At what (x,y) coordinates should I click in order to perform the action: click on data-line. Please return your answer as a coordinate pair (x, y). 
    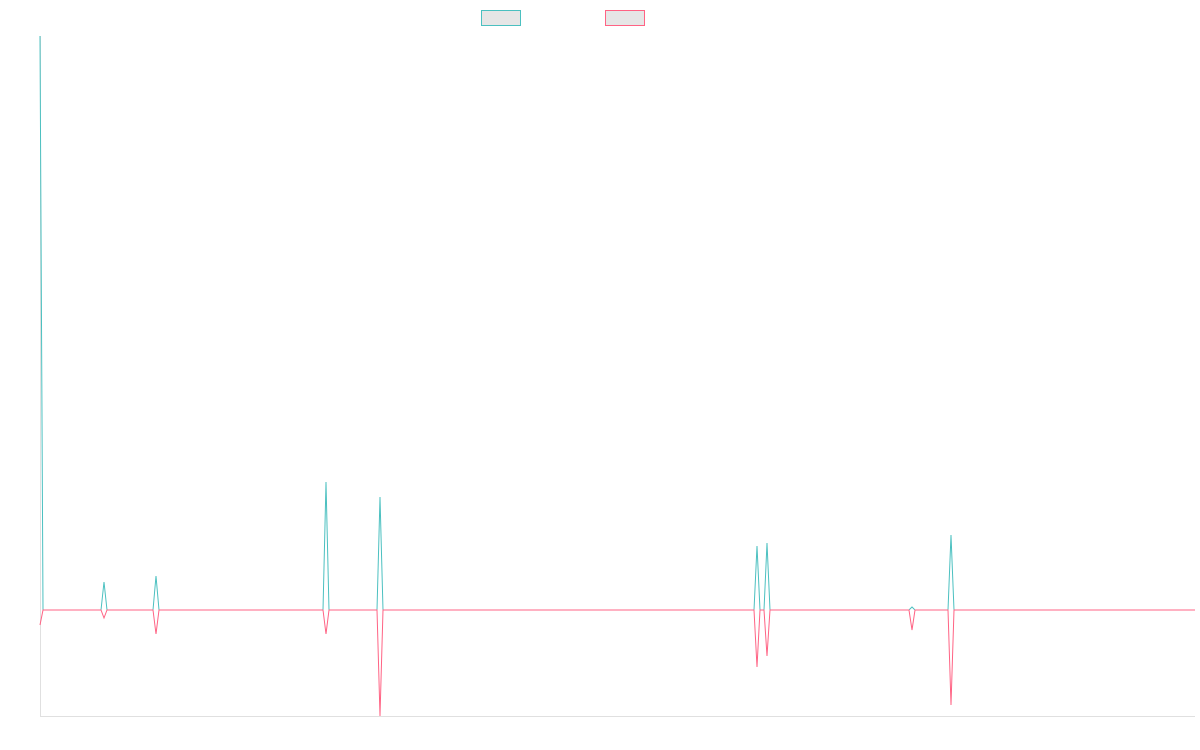
    Looking at the image, I should click on (617, 663).